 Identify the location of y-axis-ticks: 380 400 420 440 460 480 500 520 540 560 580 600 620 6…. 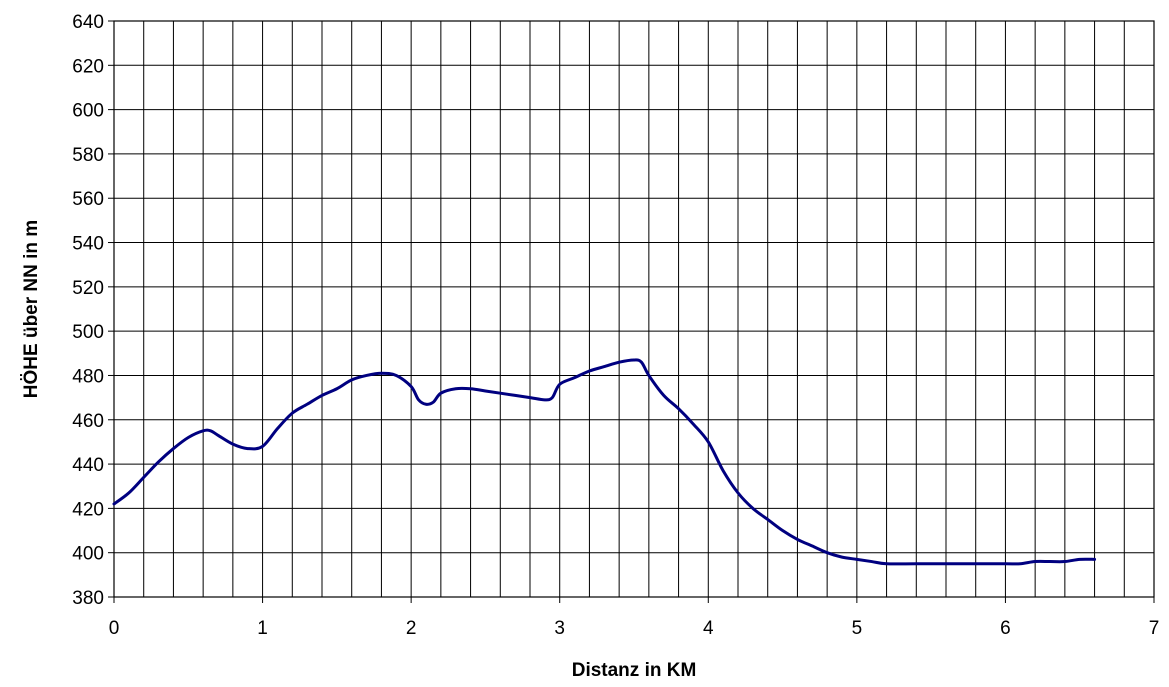
(93, 310).